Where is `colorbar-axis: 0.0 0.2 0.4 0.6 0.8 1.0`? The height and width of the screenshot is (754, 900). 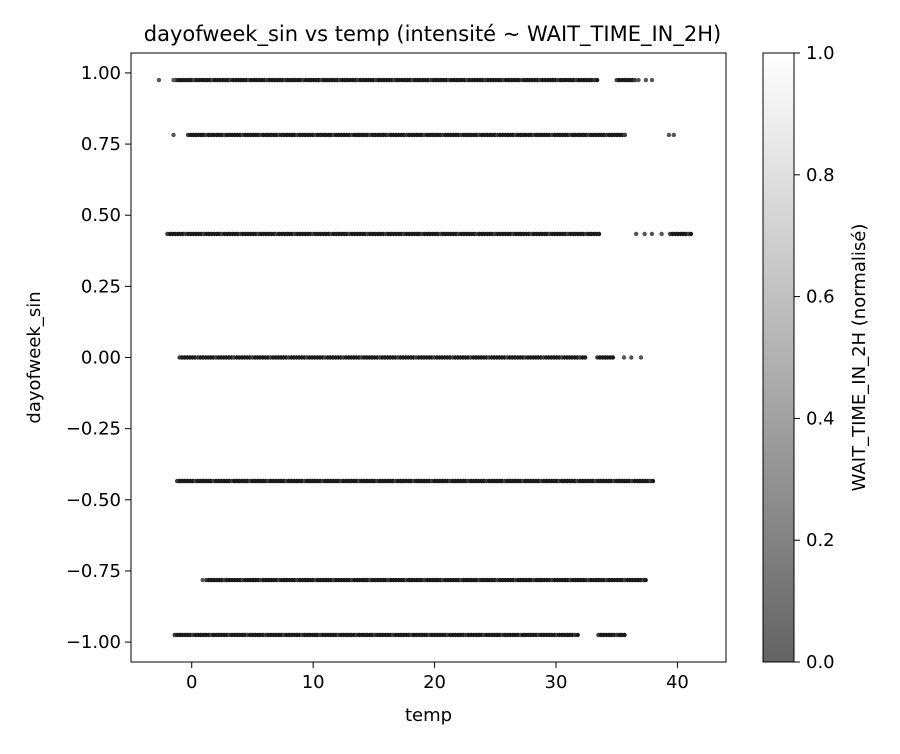
colorbar-axis: 0.0 0.2 0.4 0.6 0.8 1.0 is located at coordinates (814, 358).